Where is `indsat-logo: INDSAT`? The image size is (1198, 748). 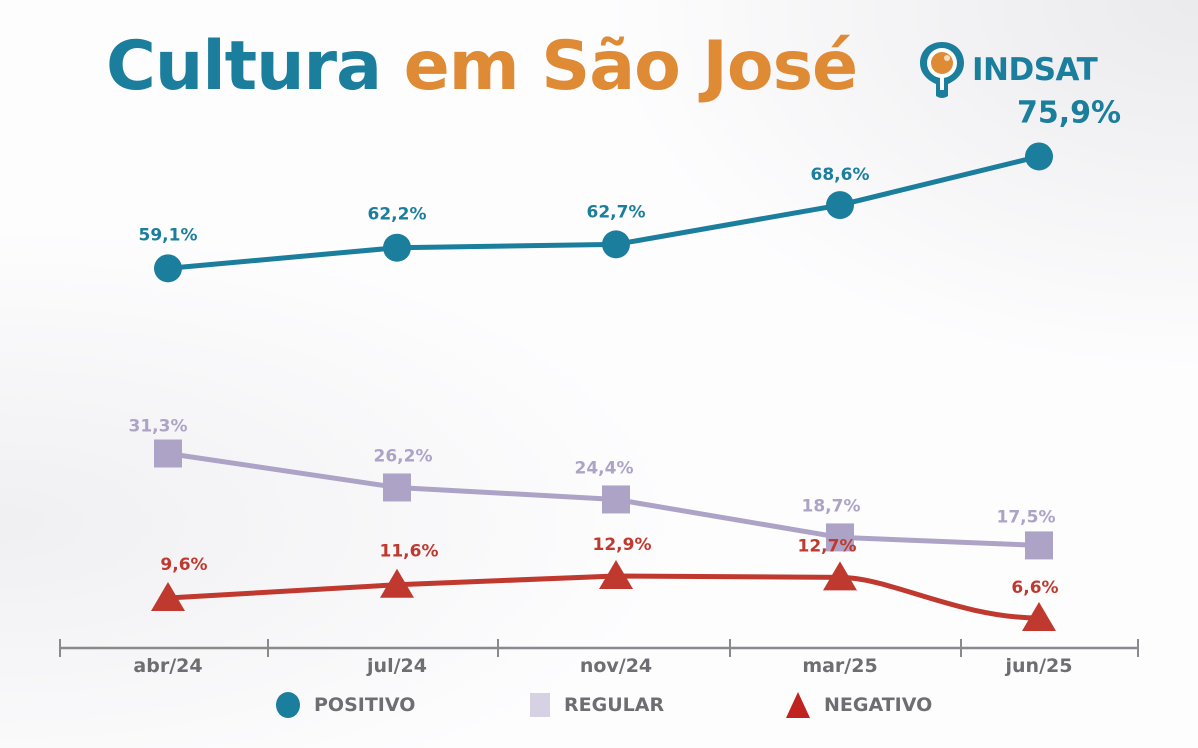 indsat-logo: INDSAT is located at coordinates (1008, 70).